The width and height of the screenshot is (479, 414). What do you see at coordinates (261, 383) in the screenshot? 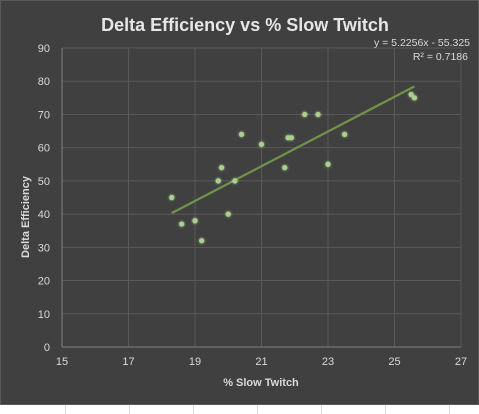
I see `x-axis-title: % Slow Twitch` at bounding box center [261, 383].